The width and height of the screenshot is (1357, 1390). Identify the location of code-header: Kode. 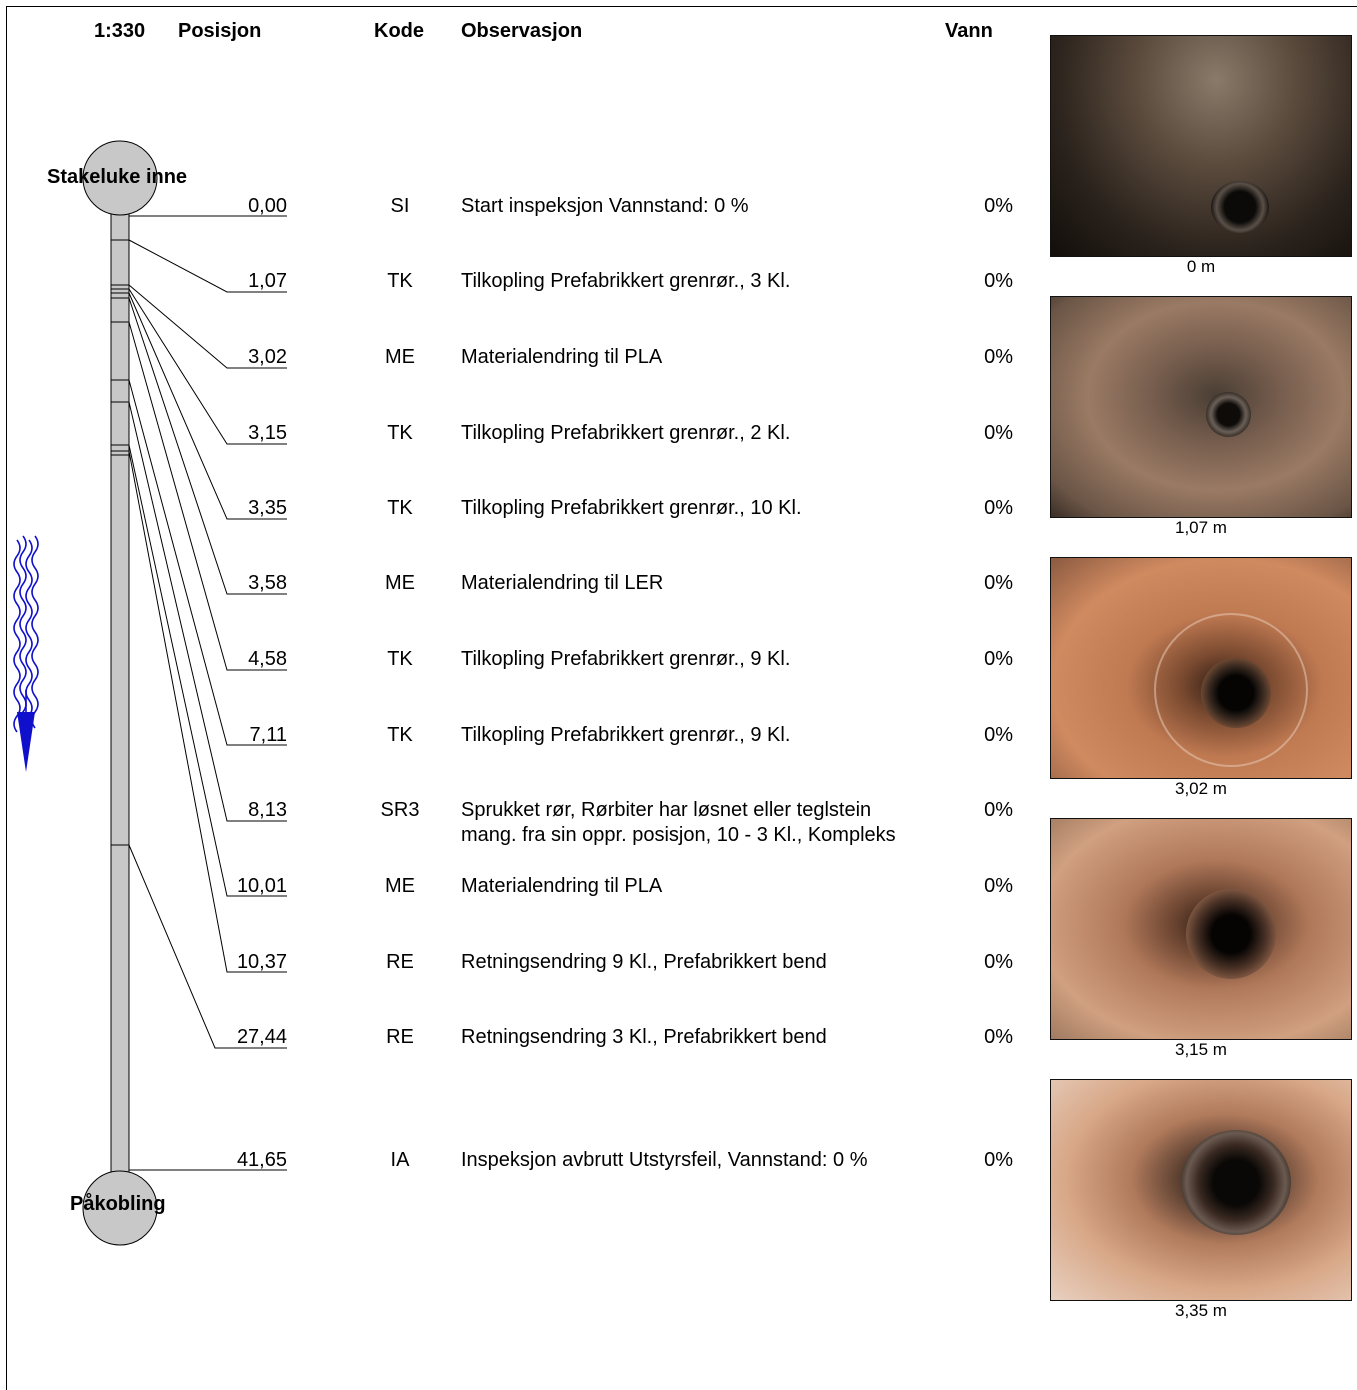
(399, 31).